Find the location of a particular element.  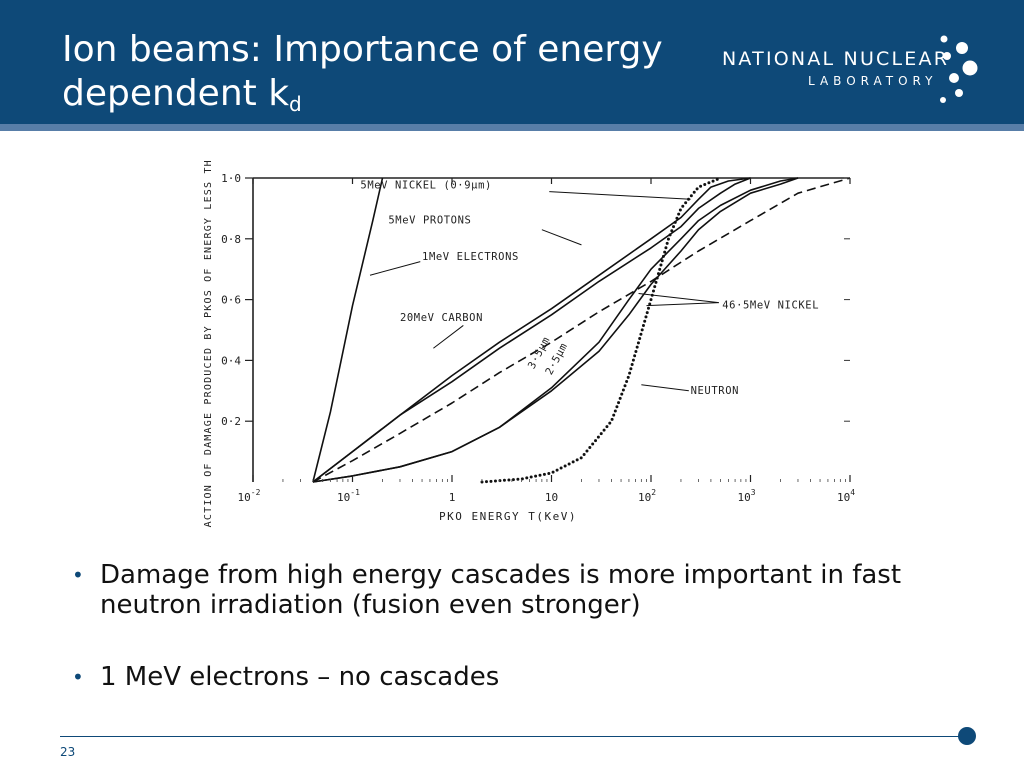

logo-text-laboratory: LABORATORY is located at coordinates (873, 81).